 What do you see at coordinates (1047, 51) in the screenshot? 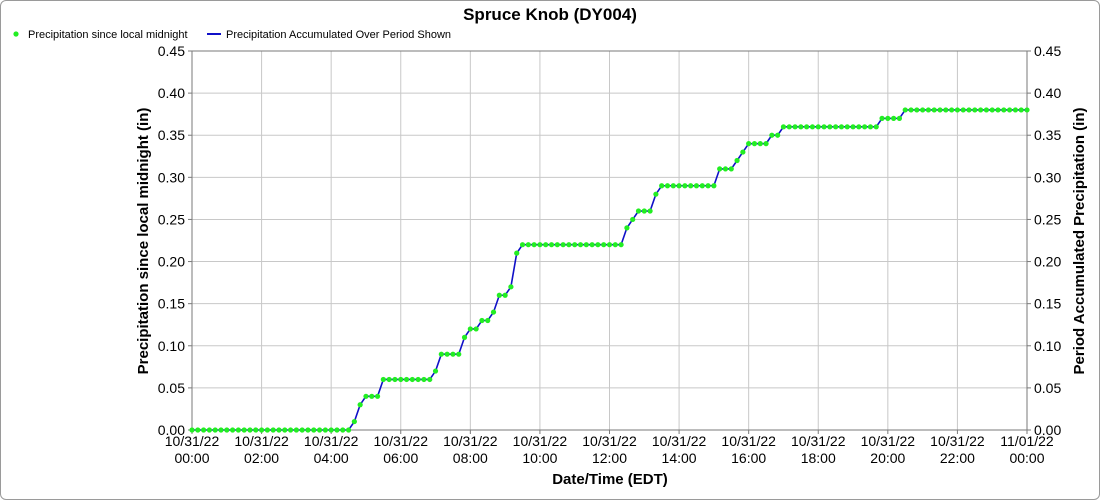
I see `y2-tick-label: 0.45` at bounding box center [1047, 51].